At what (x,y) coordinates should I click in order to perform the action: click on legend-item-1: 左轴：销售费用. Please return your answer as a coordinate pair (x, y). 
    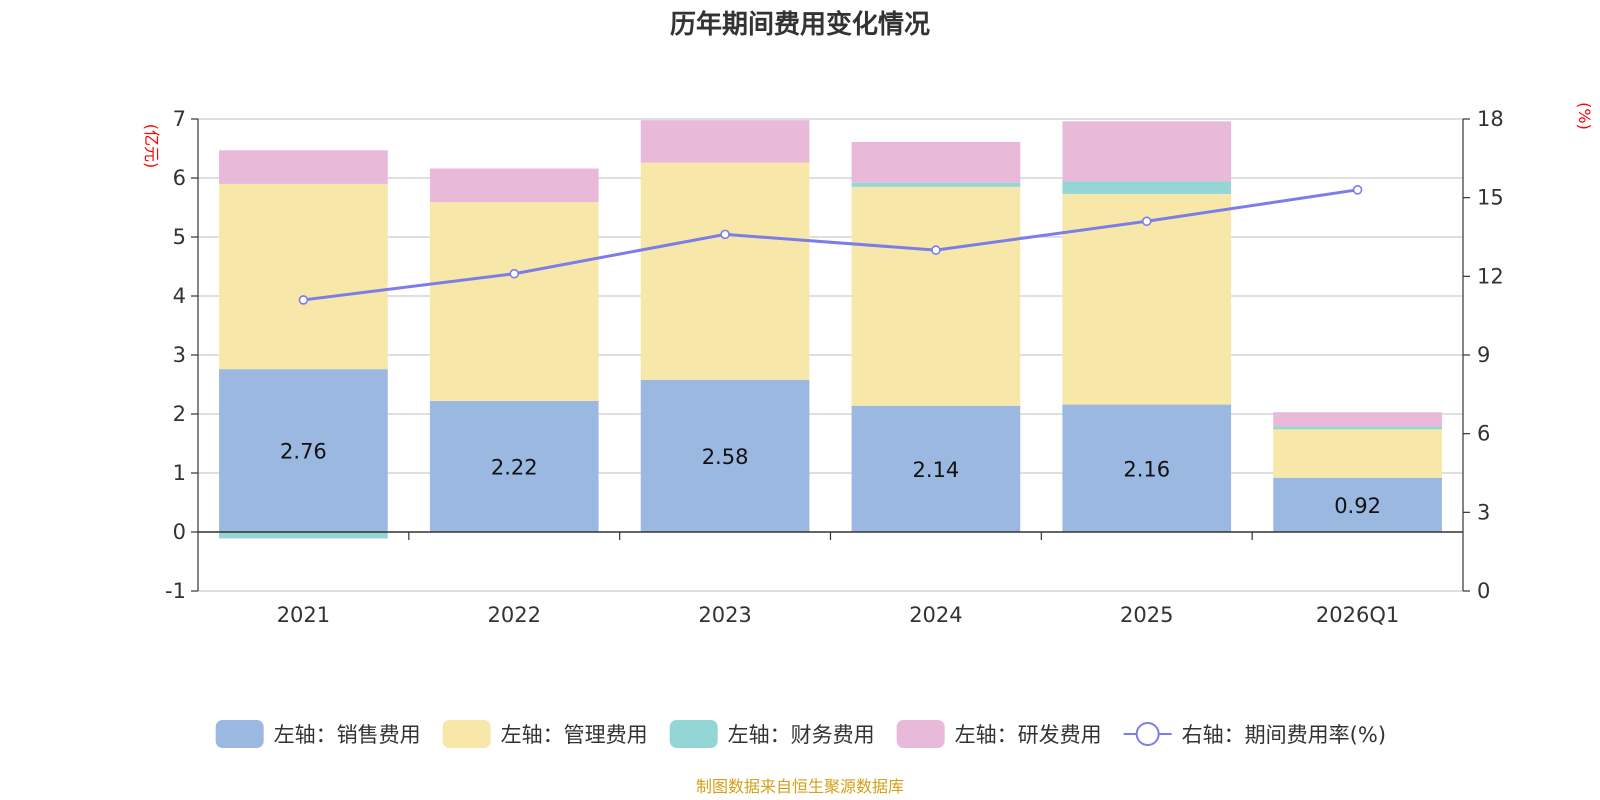
    Looking at the image, I should click on (318, 734).